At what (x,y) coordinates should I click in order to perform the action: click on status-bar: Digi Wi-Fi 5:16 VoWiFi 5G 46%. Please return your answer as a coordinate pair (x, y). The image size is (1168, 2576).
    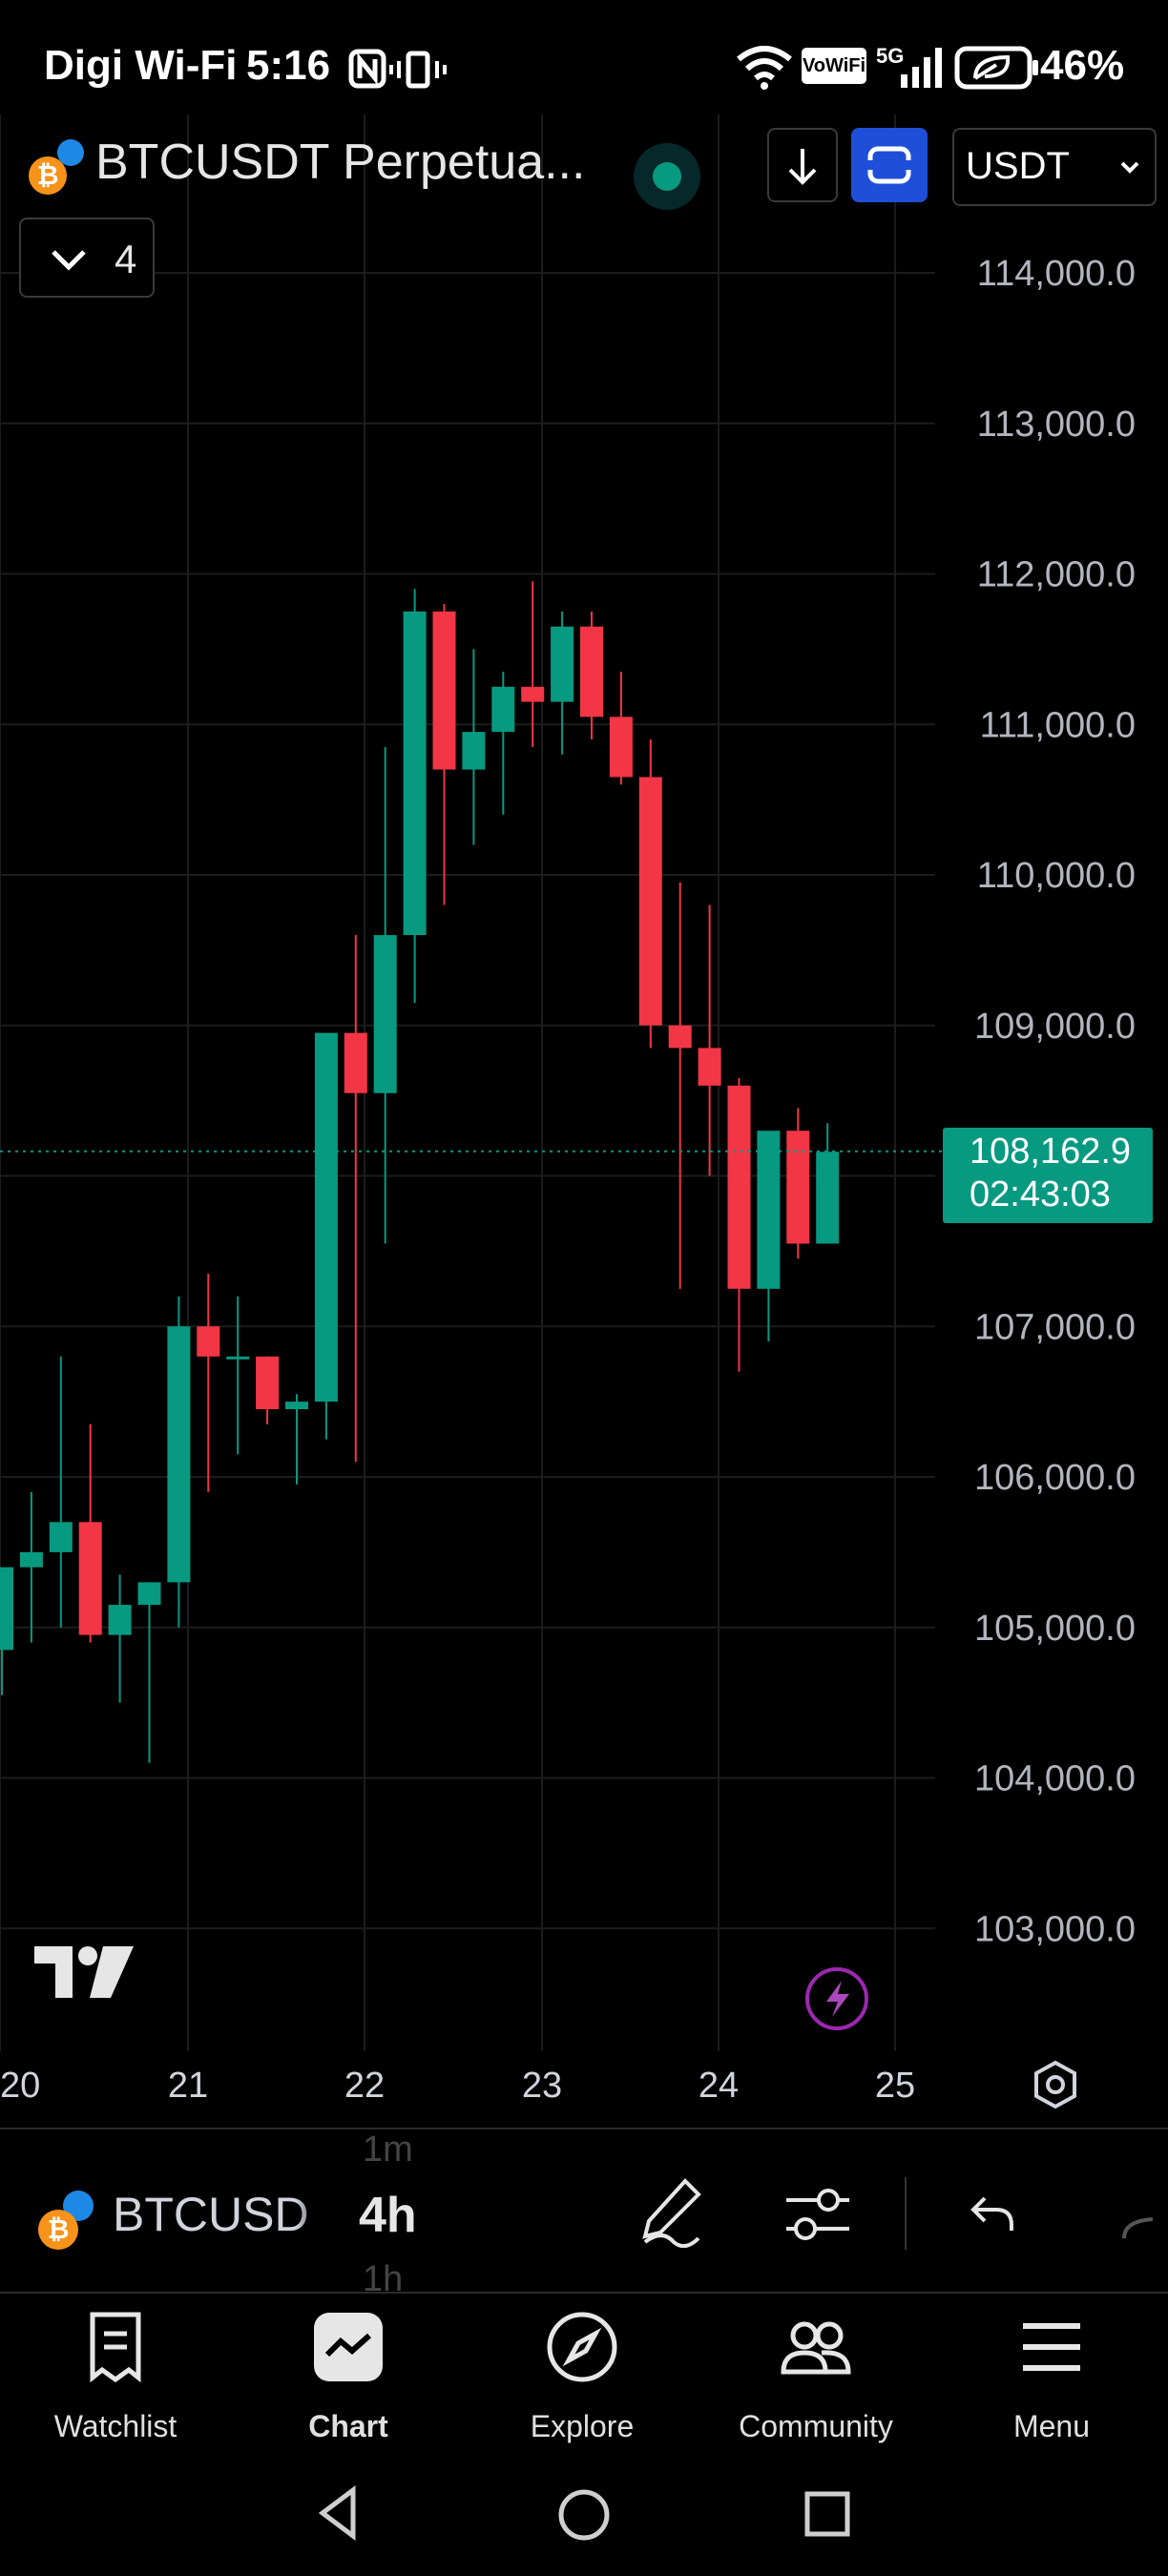
    Looking at the image, I should click on (584, 67).